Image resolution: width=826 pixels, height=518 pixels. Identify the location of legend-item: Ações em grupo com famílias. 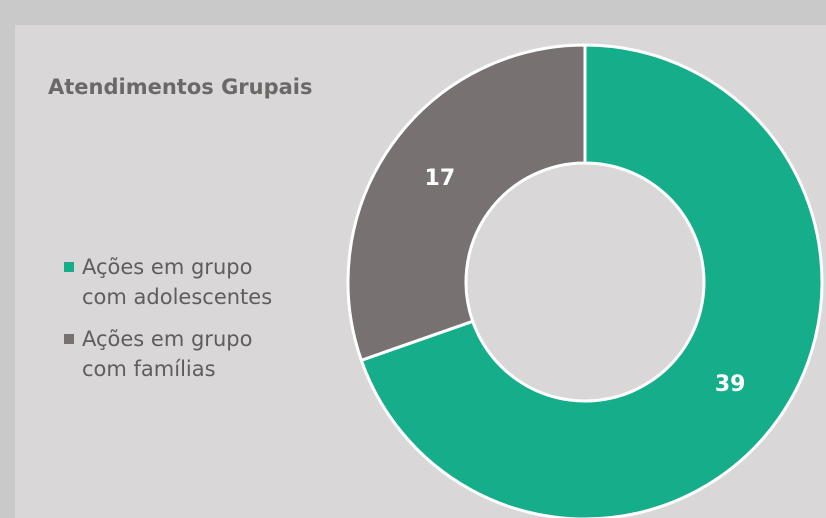
(172, 354).